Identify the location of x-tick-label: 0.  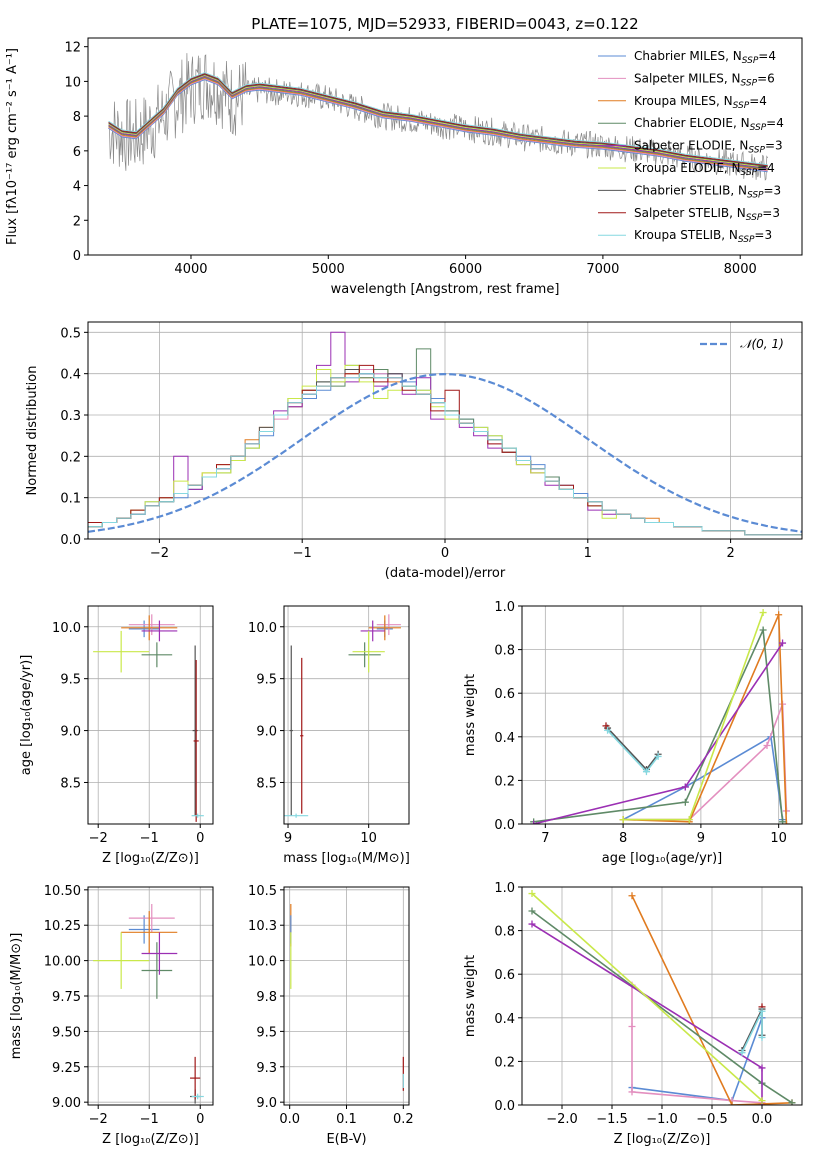
(445, 553).